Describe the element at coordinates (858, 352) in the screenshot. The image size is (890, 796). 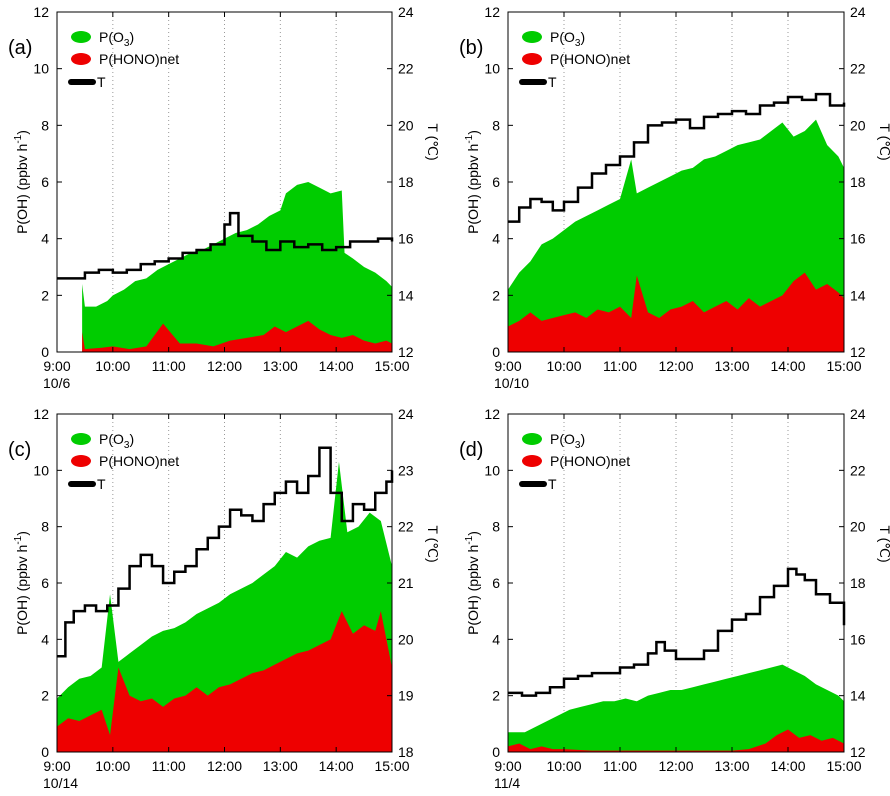
I see `y2-tick-label: 12` at that location.